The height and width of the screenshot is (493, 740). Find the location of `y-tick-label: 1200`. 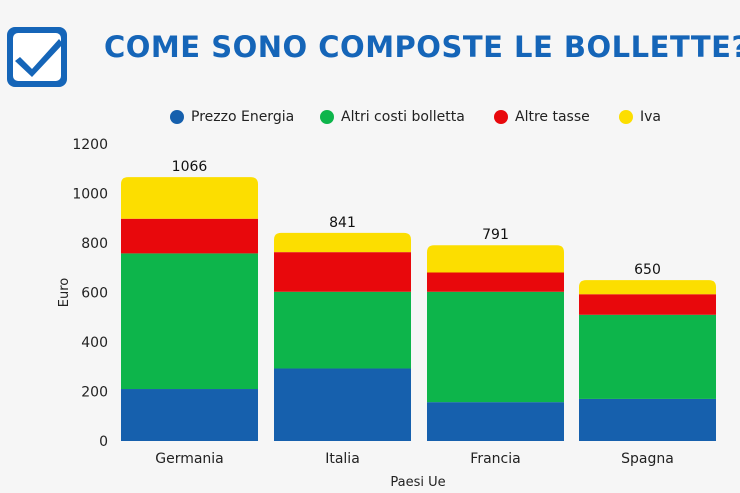

y-tick-label: 1200 is located at coordinates (90, 145).